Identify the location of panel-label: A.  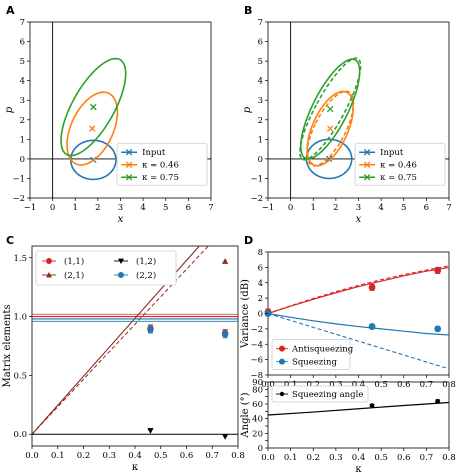
(10, 10).